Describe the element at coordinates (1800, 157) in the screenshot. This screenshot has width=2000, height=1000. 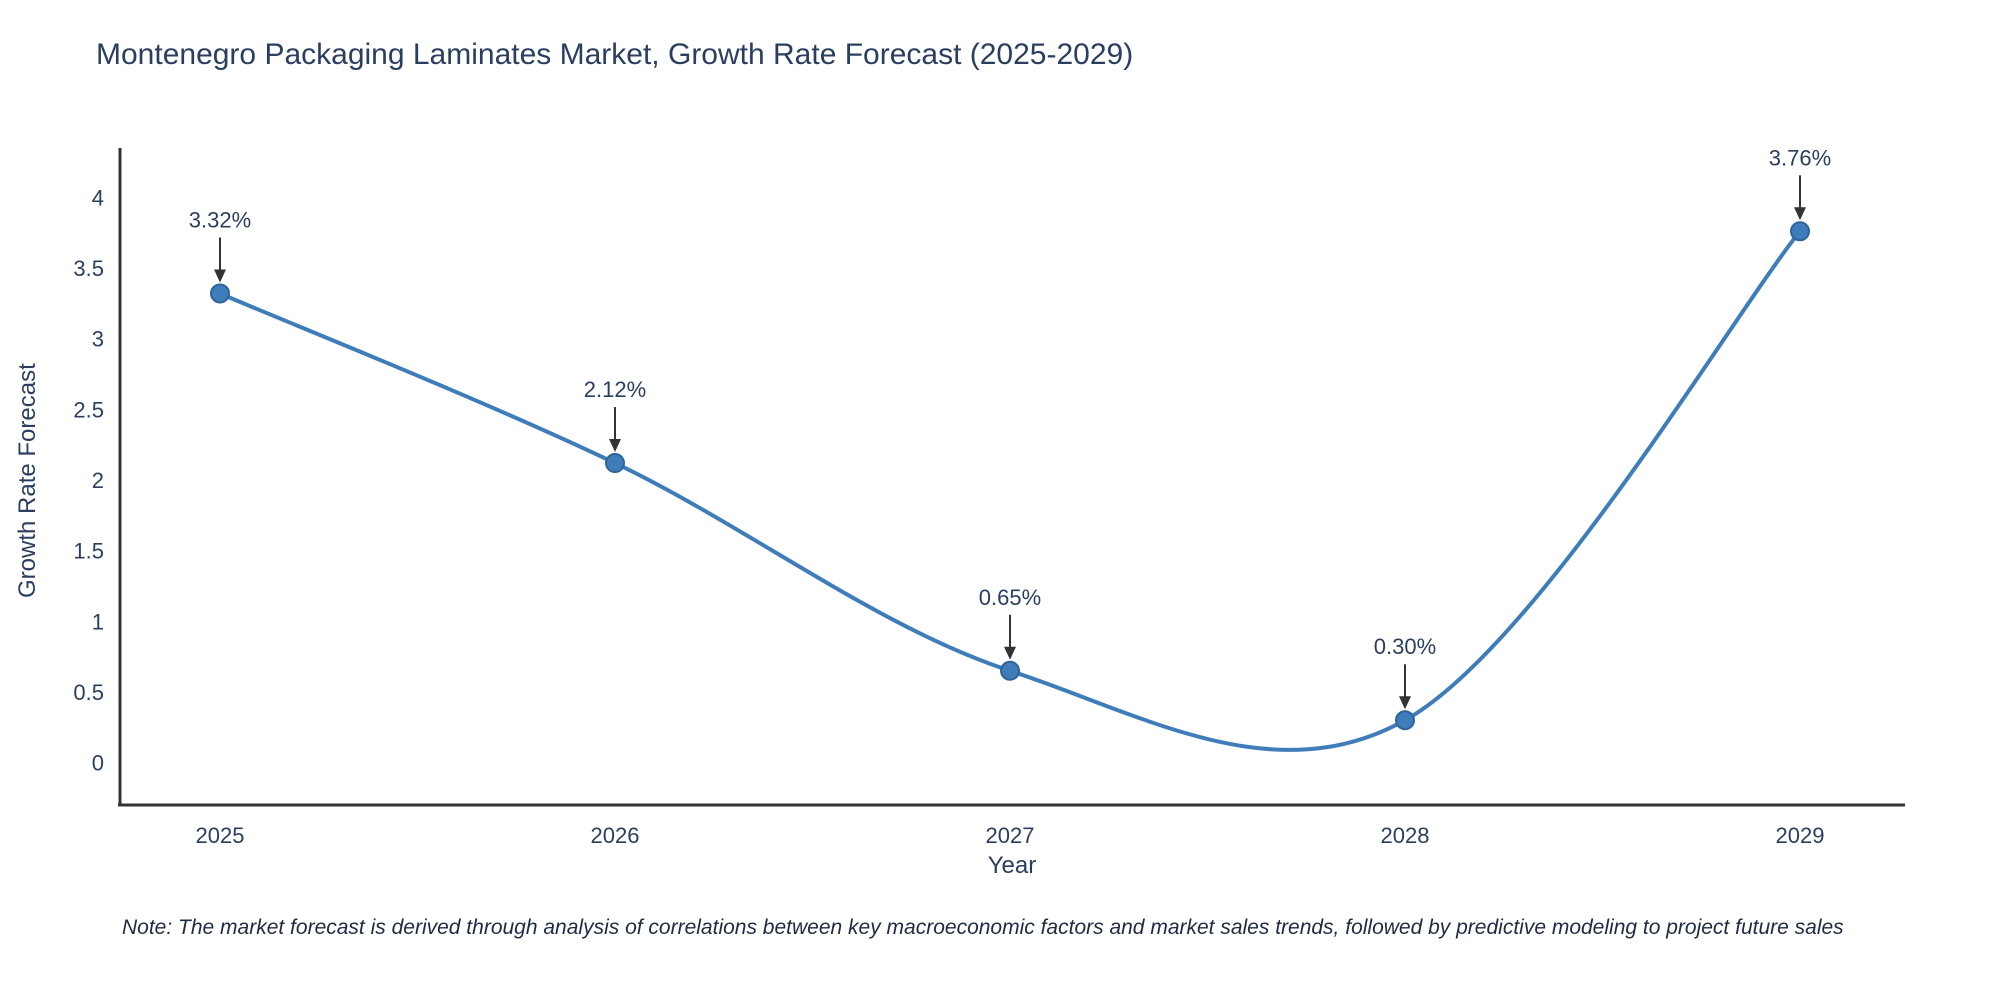
I see `point-label: 3.76%` at that location.